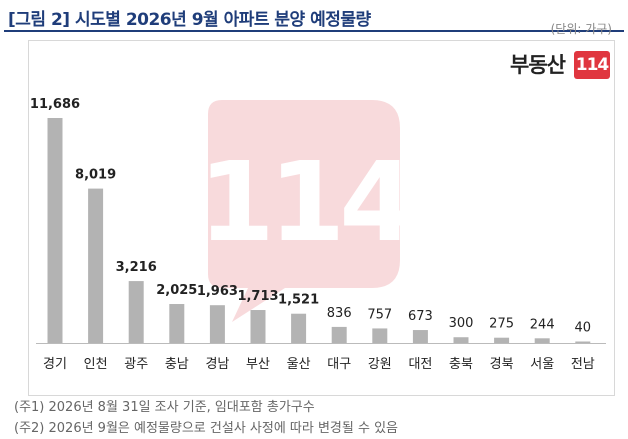 The width and height of the screenshot is (628, 439). I want to click on category-label: 부산, so click(258, 364).